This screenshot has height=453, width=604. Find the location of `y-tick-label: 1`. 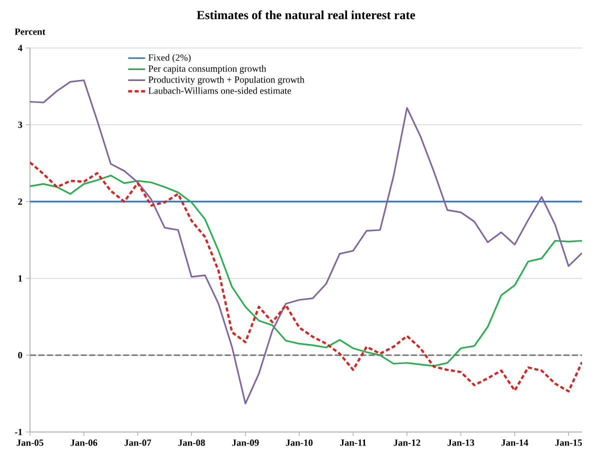

y-tick-label: 1 is located at coordinates (20, 278).